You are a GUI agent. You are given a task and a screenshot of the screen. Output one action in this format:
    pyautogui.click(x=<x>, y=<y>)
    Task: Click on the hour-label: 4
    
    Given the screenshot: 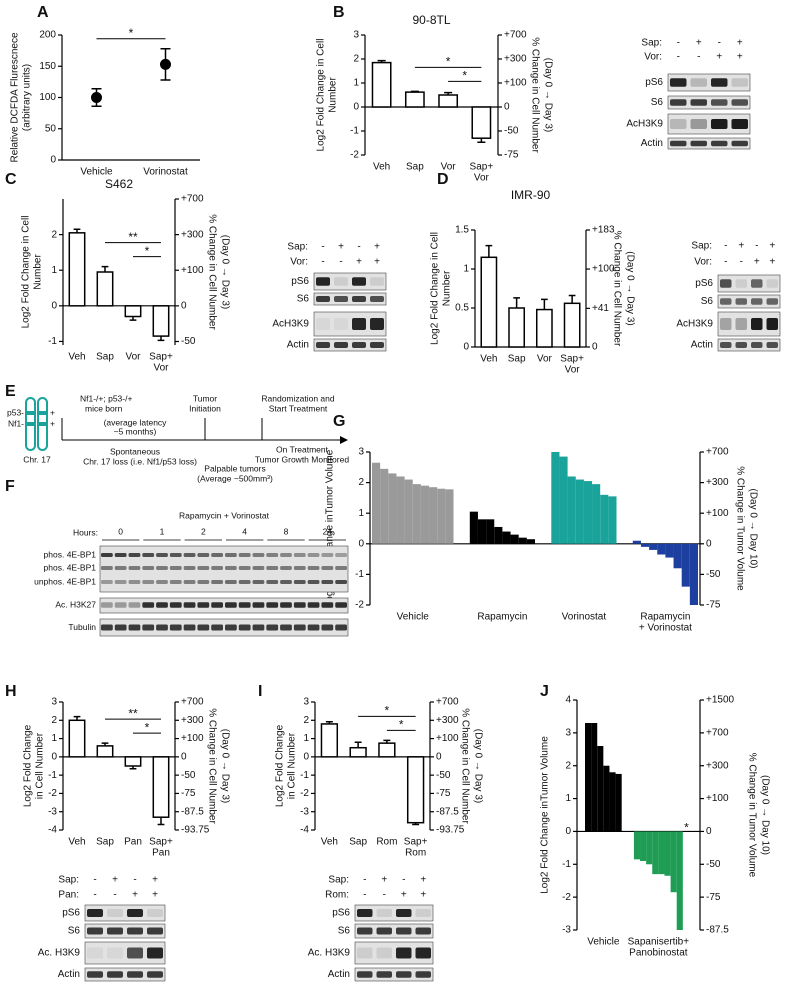 What is the action you would take?
    pyautogui.click(x=244, y=531)
    